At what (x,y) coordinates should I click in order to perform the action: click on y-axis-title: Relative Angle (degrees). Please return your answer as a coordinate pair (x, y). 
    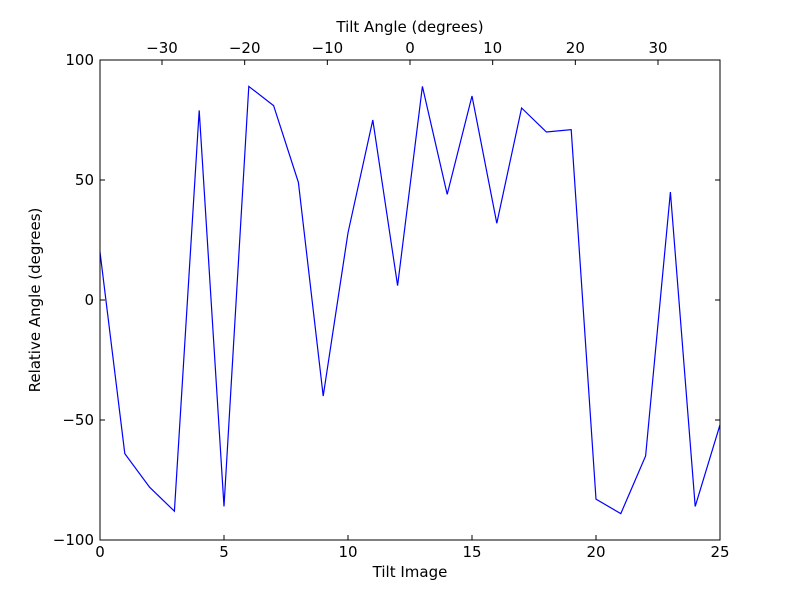
    Looking at the image, I should click on (35, 300).